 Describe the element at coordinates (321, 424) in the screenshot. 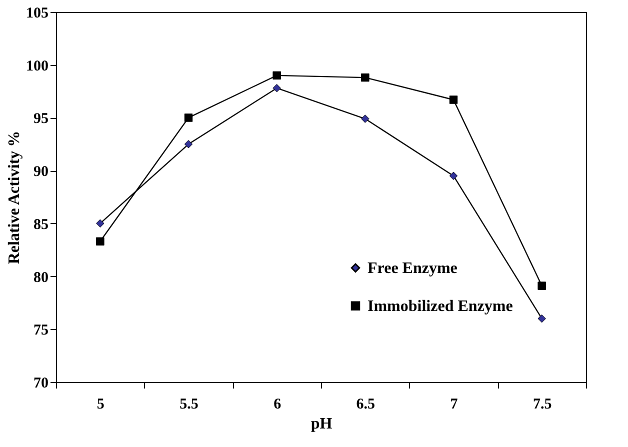

I see `x-axis-title: pH` at that location.